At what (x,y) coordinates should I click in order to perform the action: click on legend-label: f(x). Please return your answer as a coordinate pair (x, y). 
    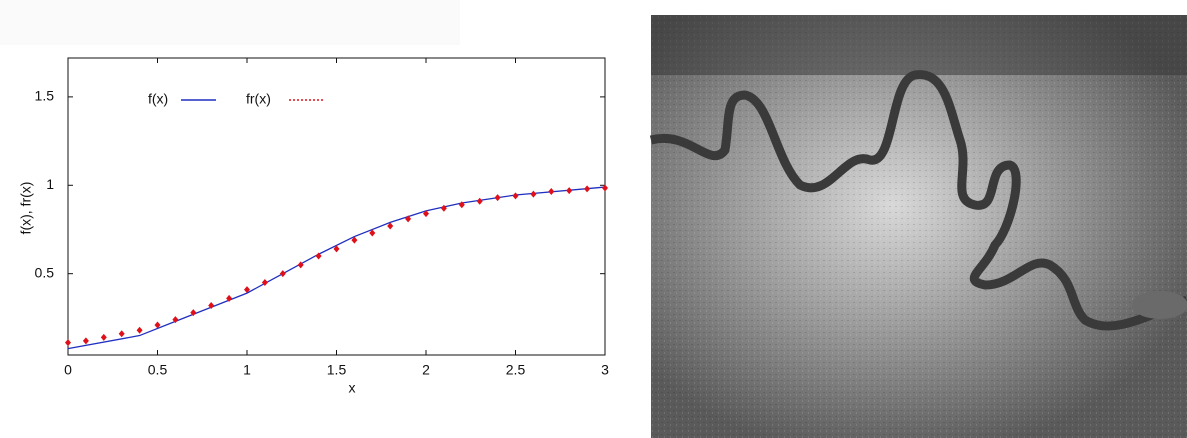
    Looking at the image, I should click on (158, 99).